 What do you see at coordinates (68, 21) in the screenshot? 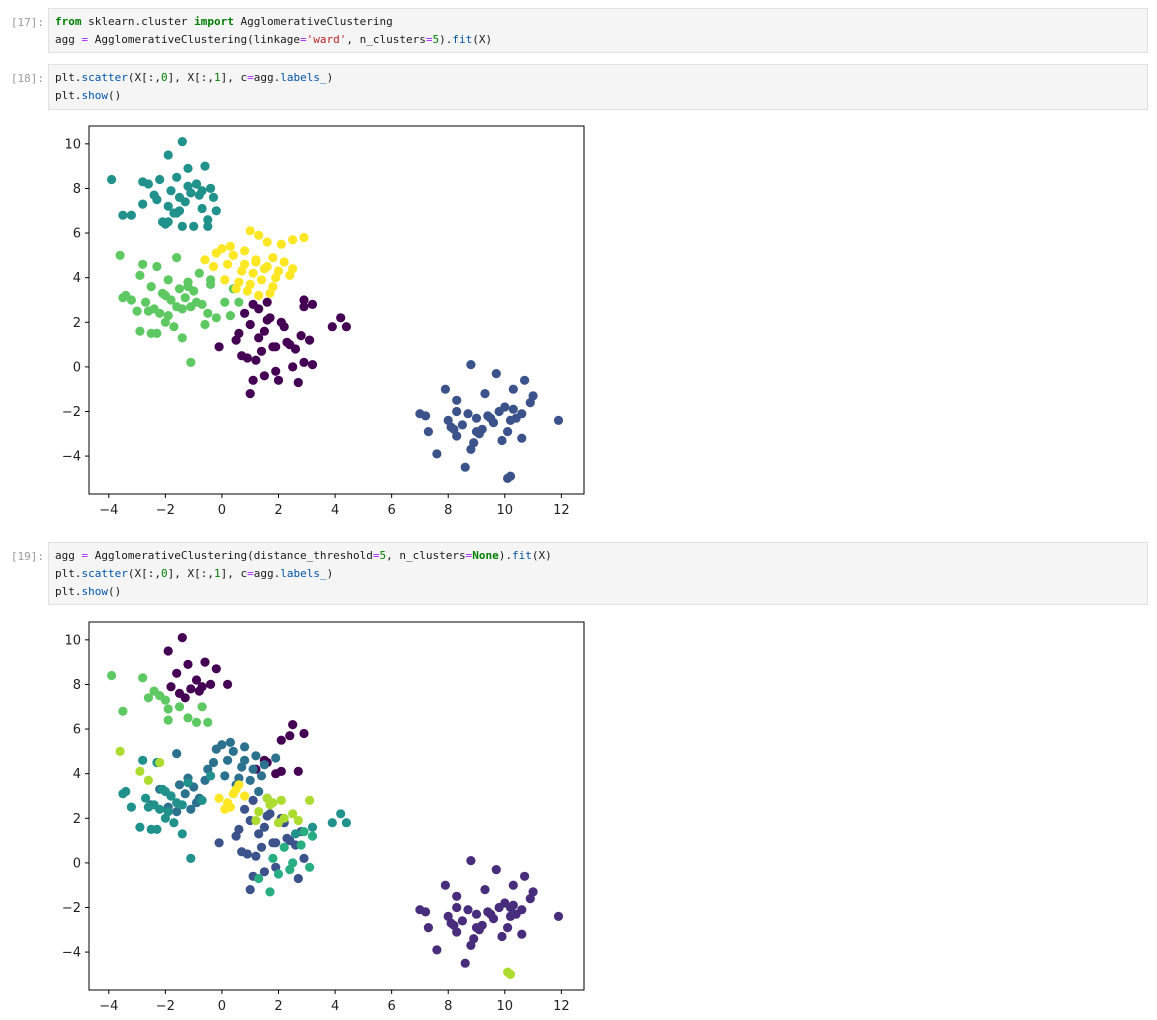
I see `code-token: from` at bounding box center [68, 21].